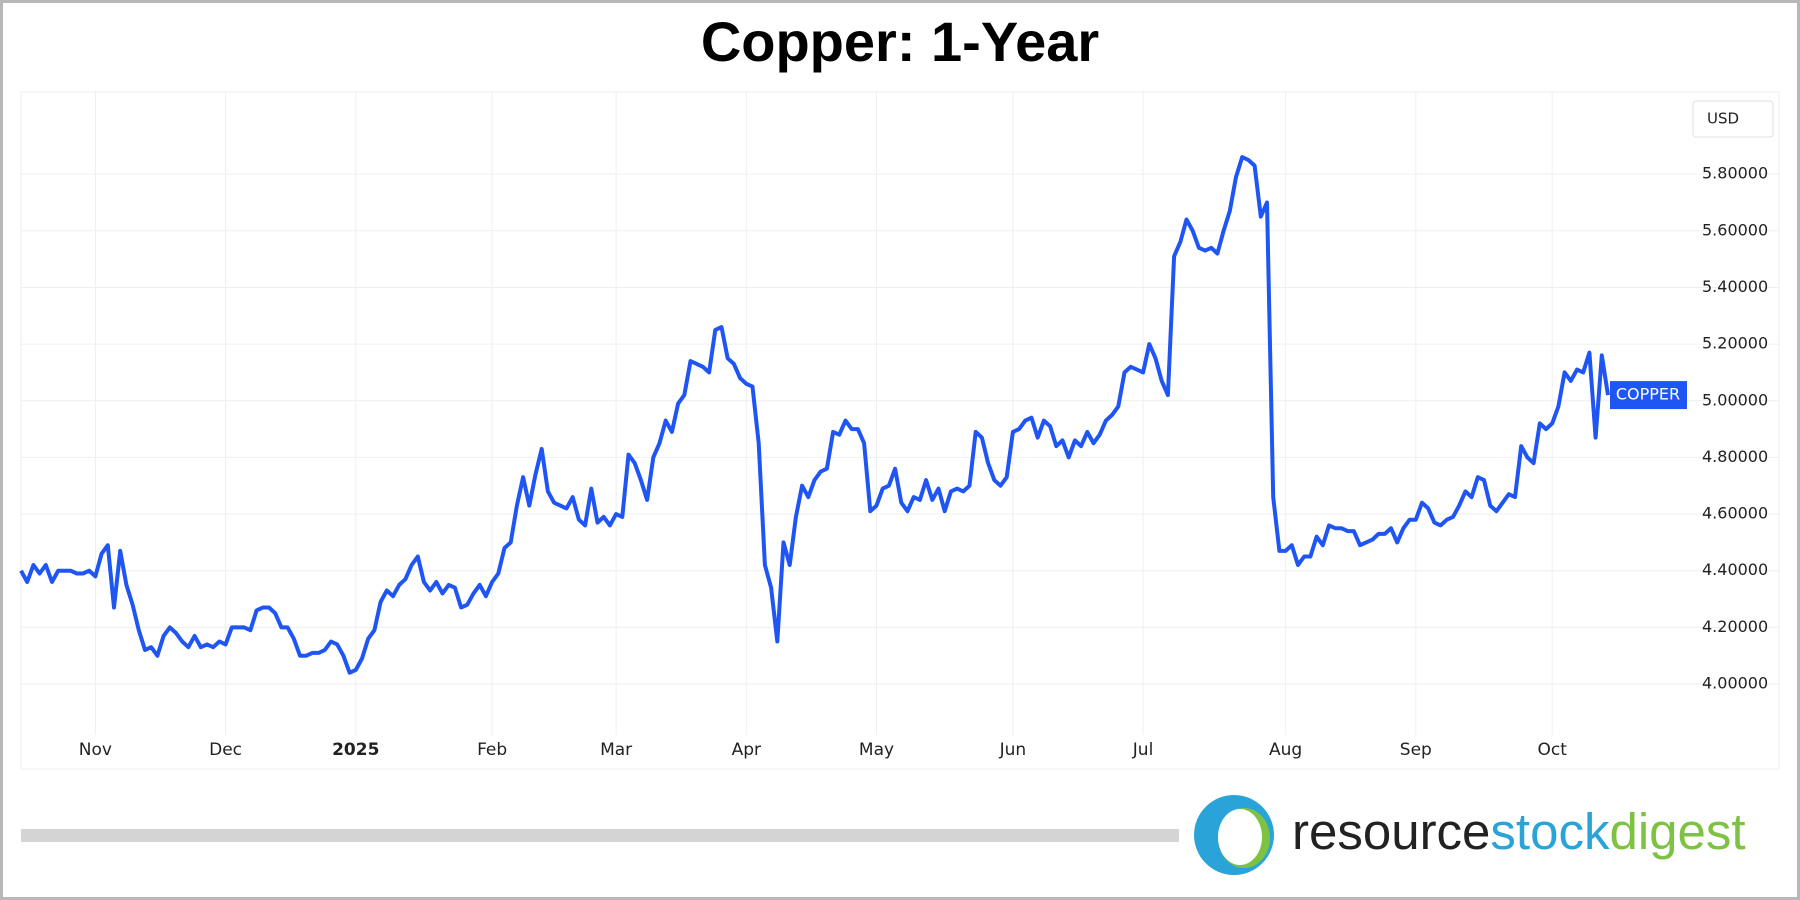 The height and width of the screenshot is (900, 1800). I want to click on logo-mark, so click(1234, 835).